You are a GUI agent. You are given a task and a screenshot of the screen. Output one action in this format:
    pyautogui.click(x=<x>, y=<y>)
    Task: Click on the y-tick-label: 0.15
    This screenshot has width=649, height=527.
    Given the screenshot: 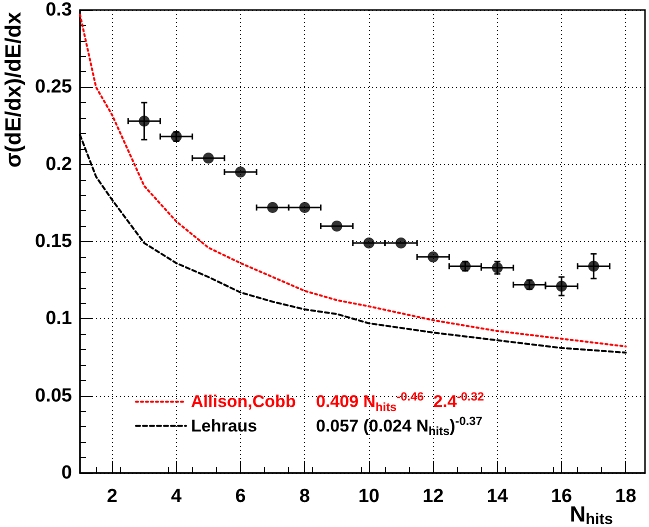 What is the action you would take?
    pyautogui.click(x=53, y=241)
    